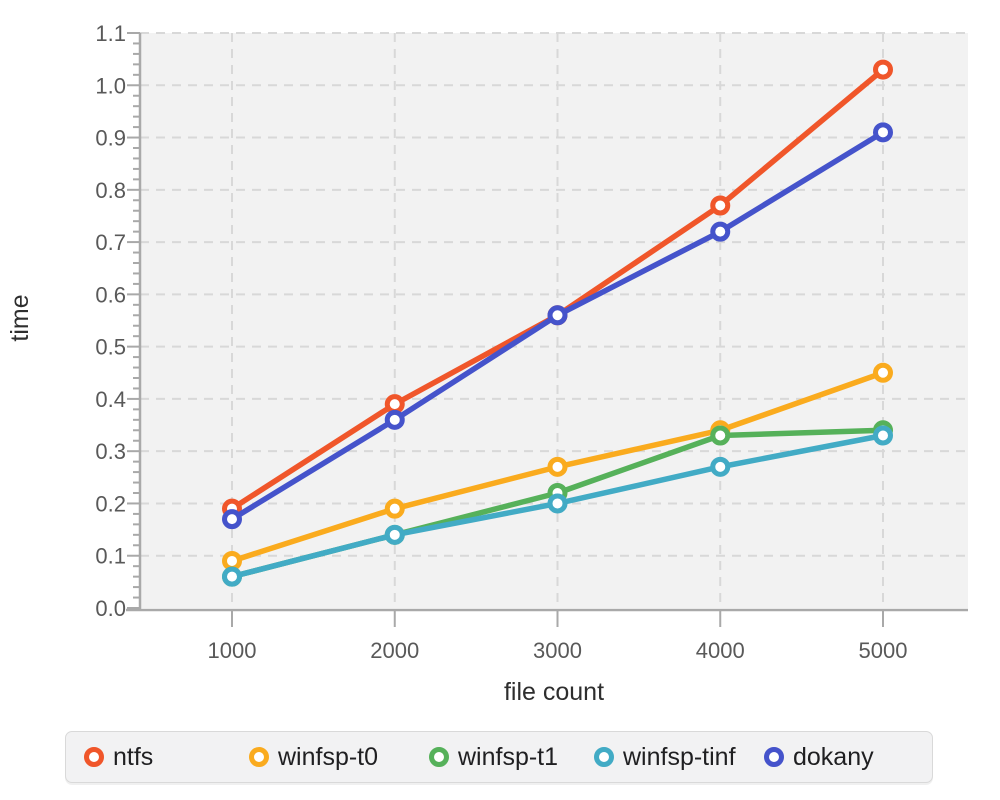 The width and height of the screenshot is (1000, 800). I want to click on data-point-ntfs-2000, so click(394, 404).